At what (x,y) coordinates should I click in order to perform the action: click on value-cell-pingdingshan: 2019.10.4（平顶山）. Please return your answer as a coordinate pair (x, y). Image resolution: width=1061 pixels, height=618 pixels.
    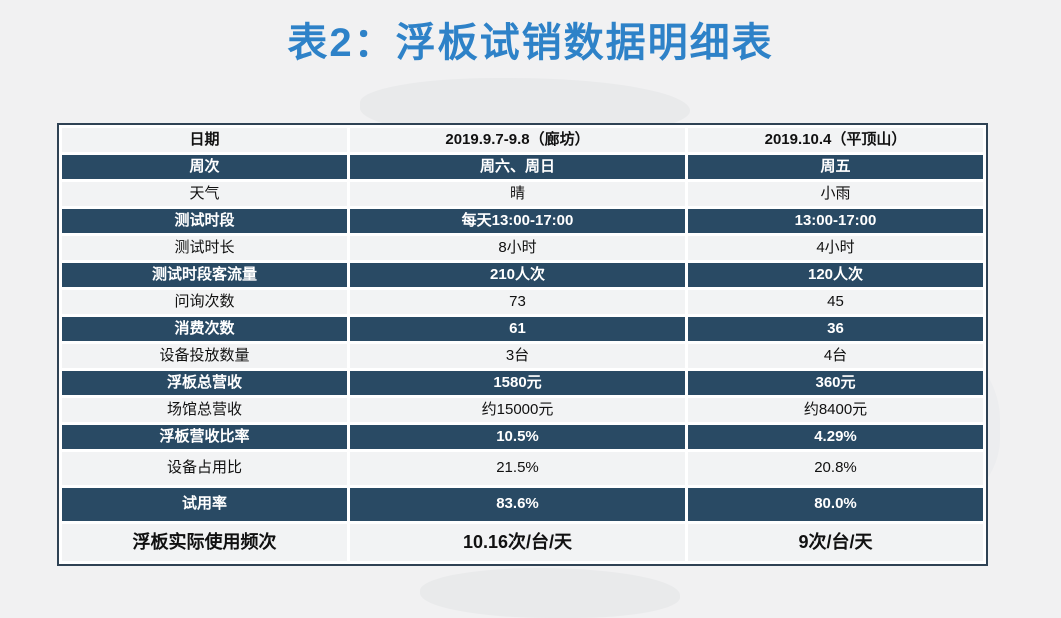
    Looking at the image, I should click on (835, 140).